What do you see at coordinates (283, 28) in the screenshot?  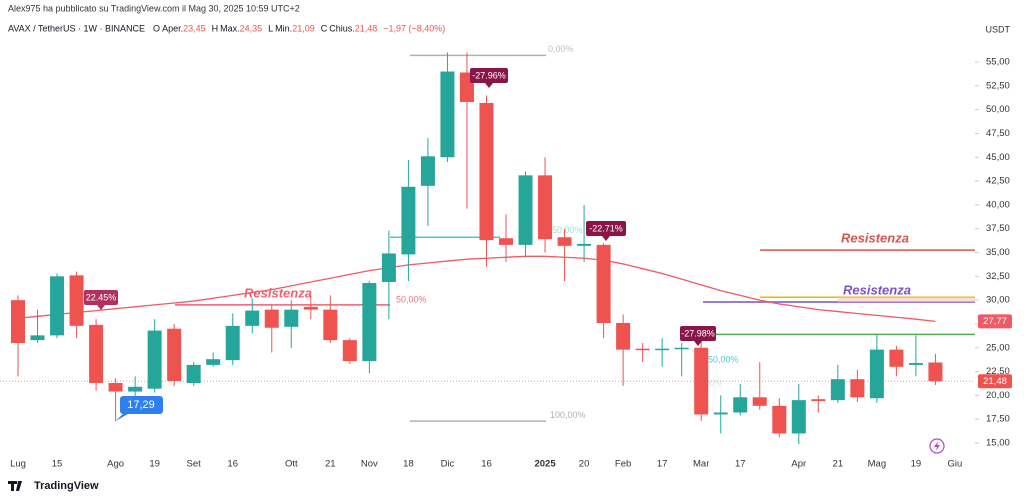 I see `ohlc-label: Min.` at bounding box center [283, 28].